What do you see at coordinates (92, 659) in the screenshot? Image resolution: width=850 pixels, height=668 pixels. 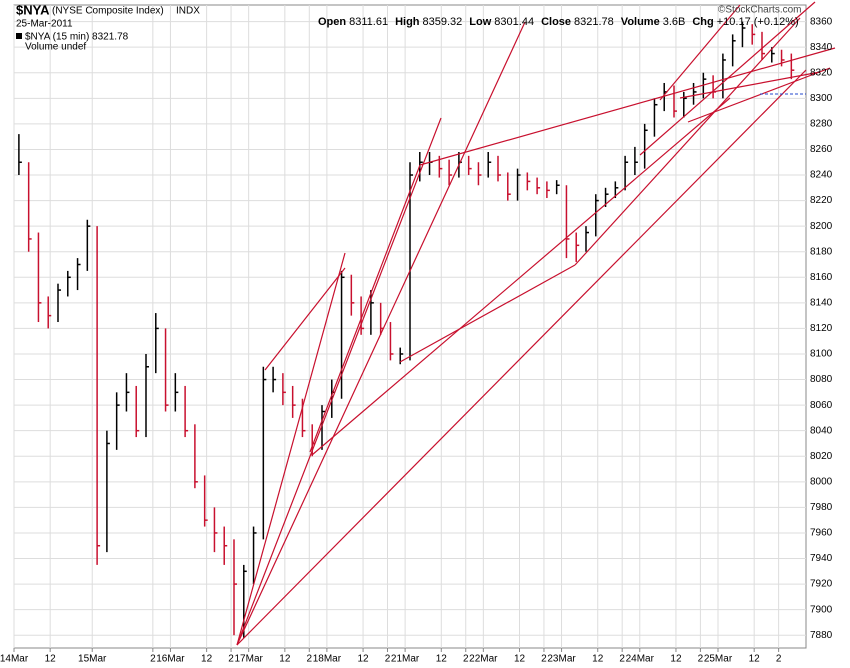 I see `x-tick-label: 15Mar` at bounding box center [92, 659].